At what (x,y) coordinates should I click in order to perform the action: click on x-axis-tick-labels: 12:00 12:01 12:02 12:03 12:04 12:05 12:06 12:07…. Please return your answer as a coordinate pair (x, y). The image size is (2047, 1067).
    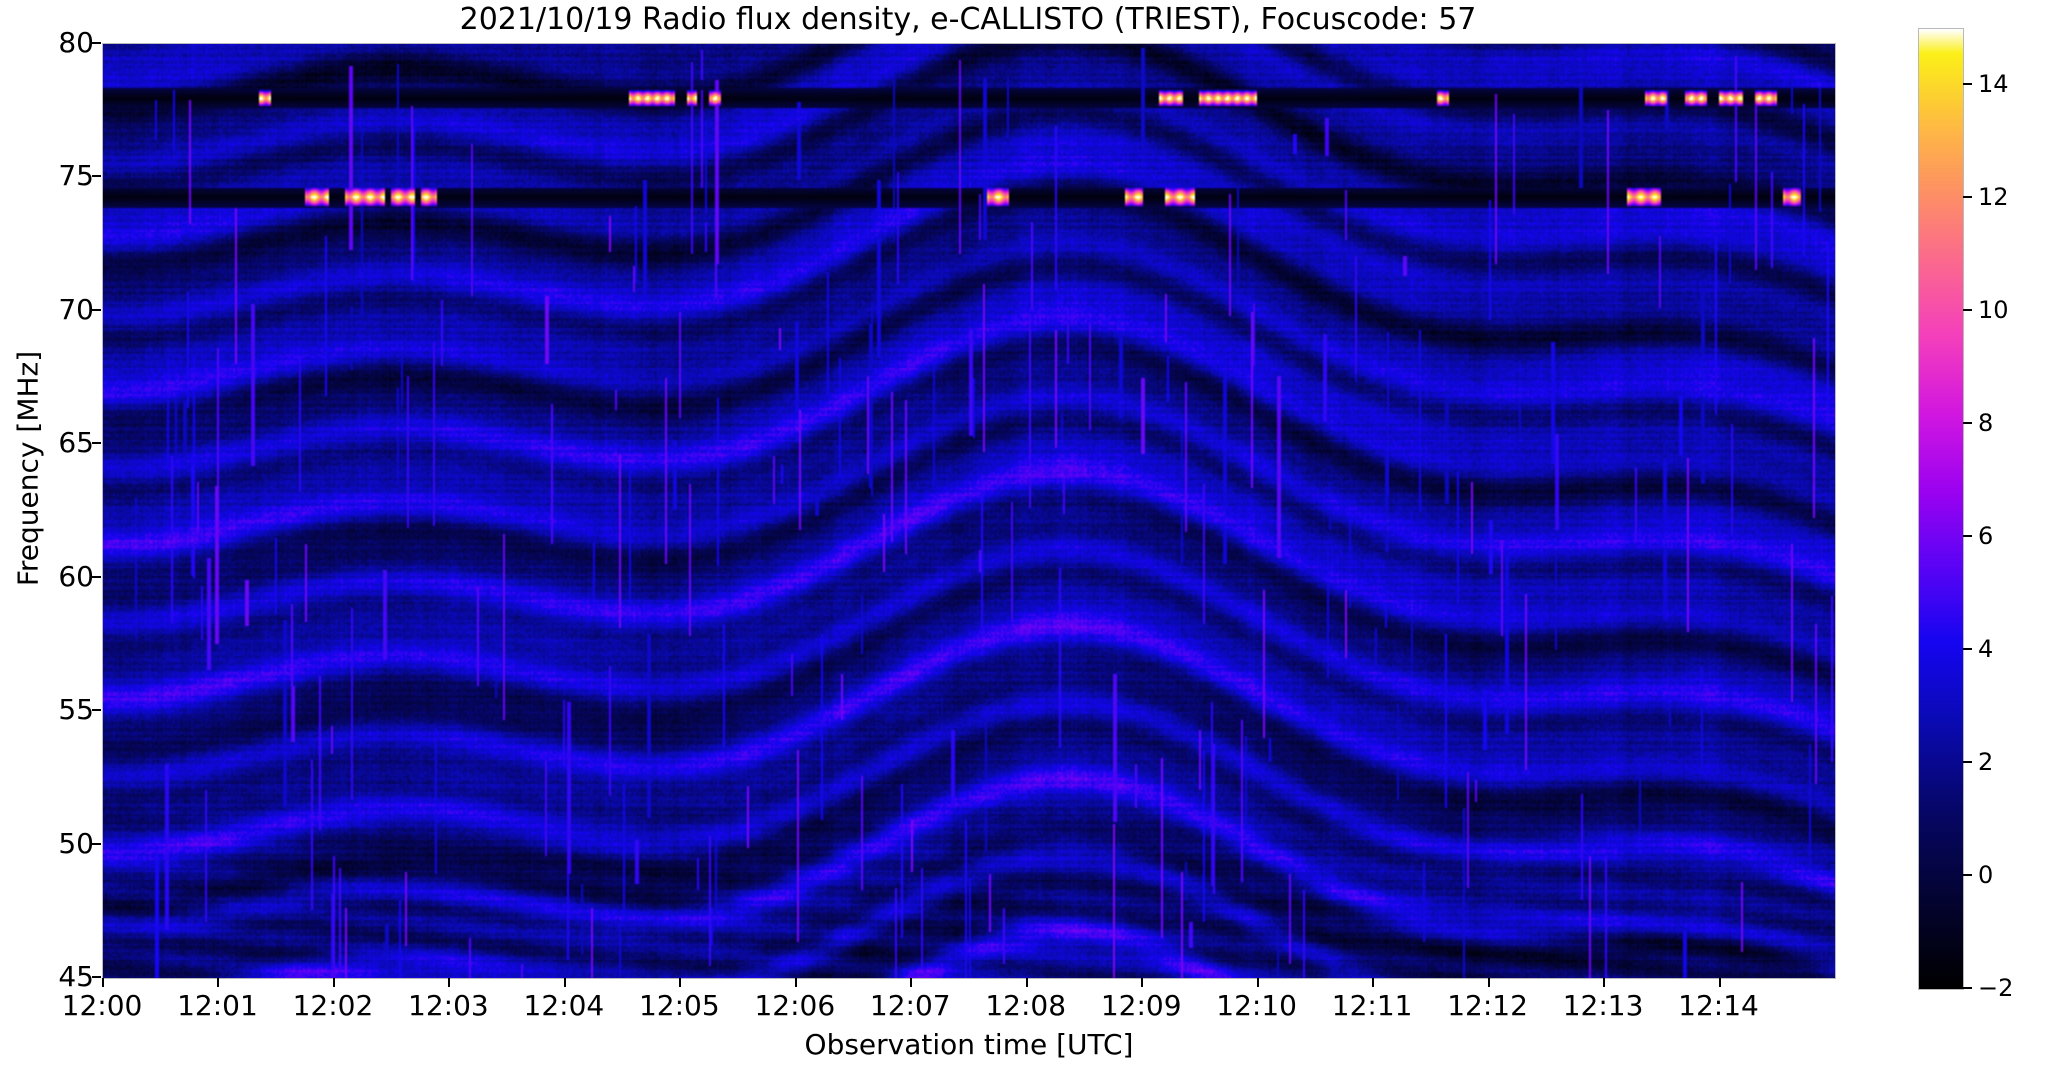
    Looking at the image, I should click on (949, 1009).